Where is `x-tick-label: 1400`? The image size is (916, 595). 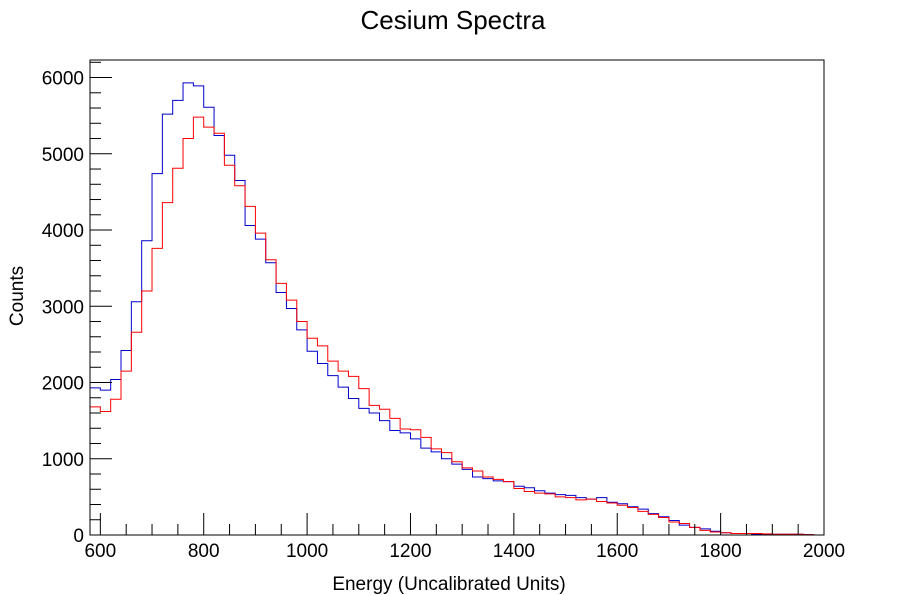 x-tick-label: 1400 is located at coordinates (514, 551).